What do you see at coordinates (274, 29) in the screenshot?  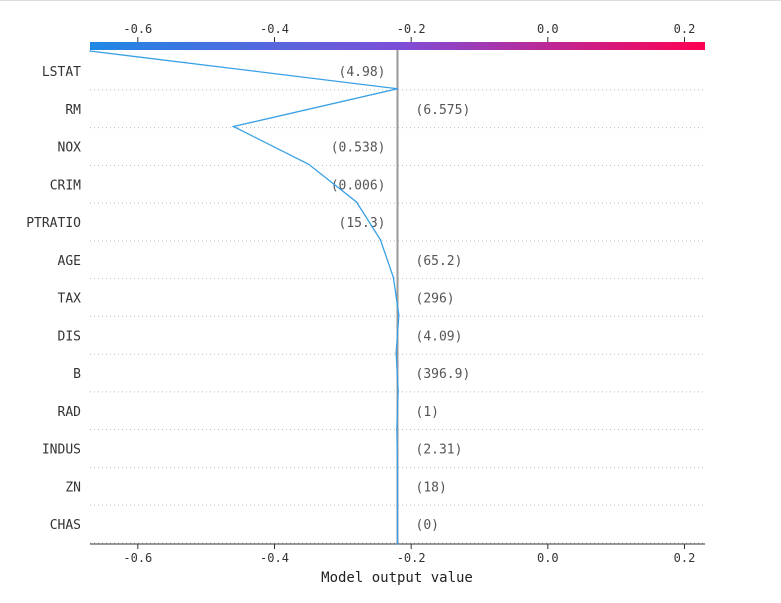 I see `x-tick-label-top: -0.4` at bounding box center [274, 29].